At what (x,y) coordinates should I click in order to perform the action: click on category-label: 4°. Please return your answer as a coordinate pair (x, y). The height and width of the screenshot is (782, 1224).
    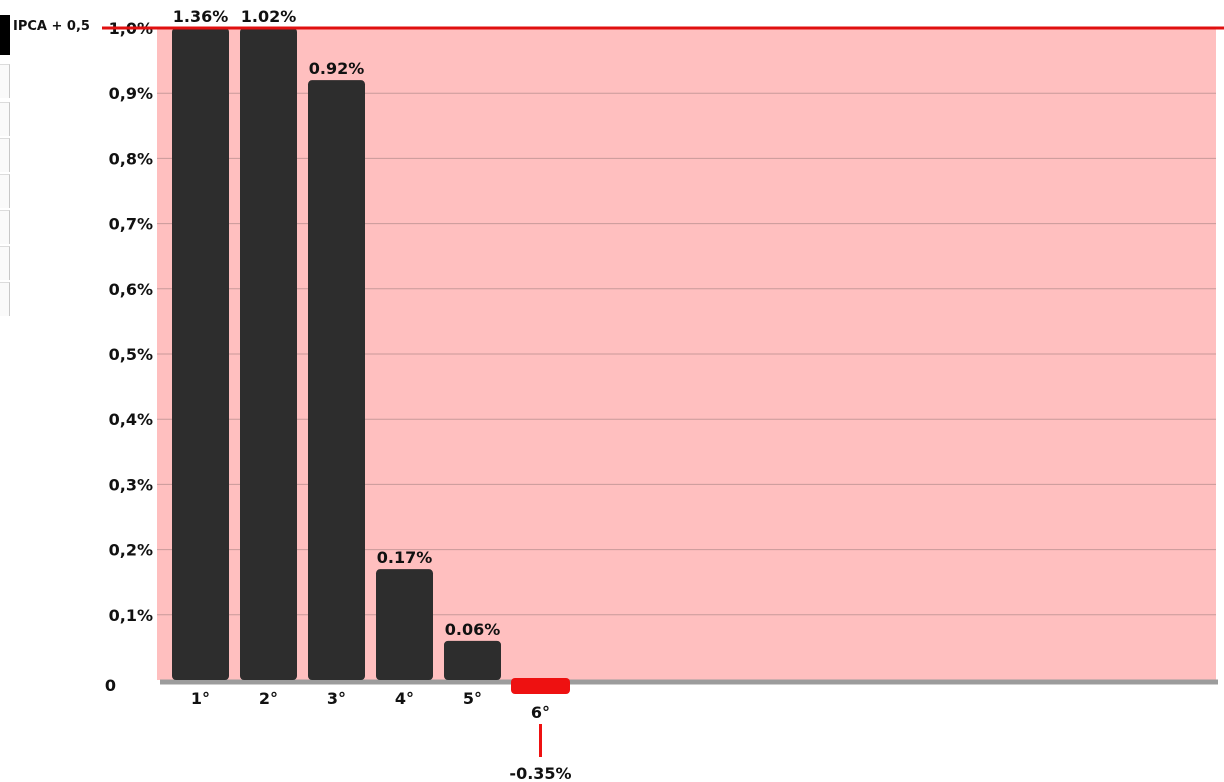
    Looking at the image, I should click on (404, 698).